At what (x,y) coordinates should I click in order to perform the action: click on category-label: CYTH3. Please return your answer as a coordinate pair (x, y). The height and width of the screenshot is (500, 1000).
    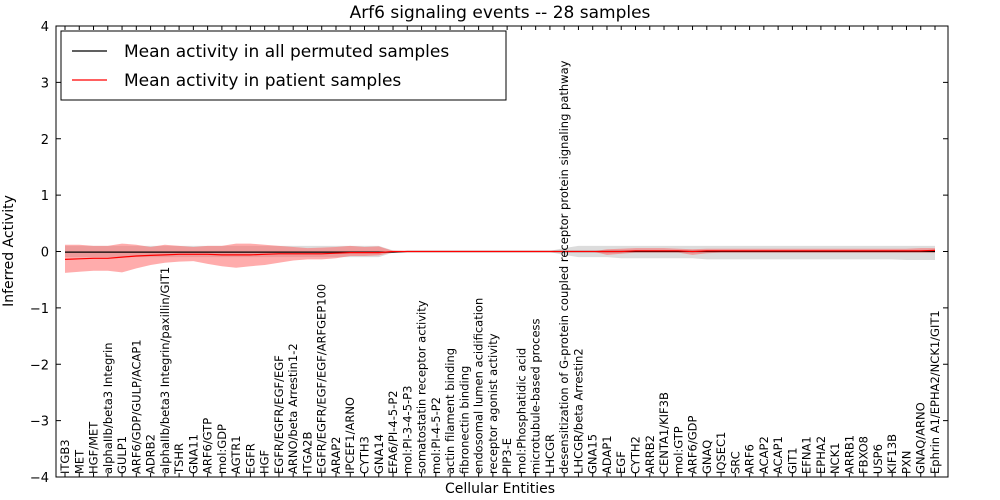
    Looking at the image, I should click on (365, 455).